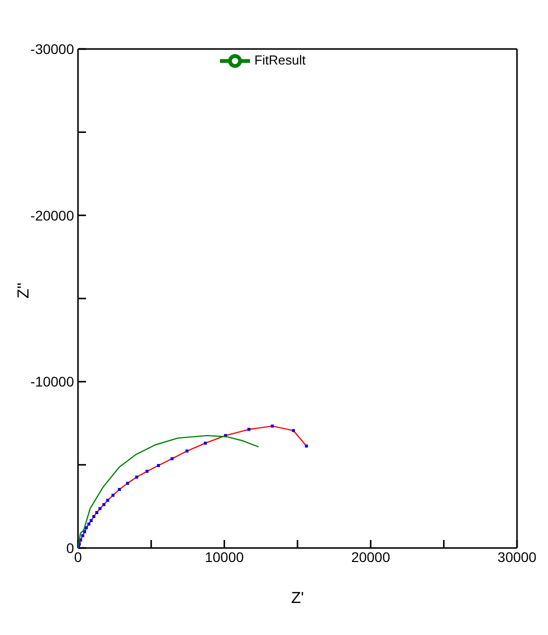 The height and width of the screenshot is (635, 548). Describe the element at coordinates (169, 491) in the screenshot. I see `line-series` at that location.